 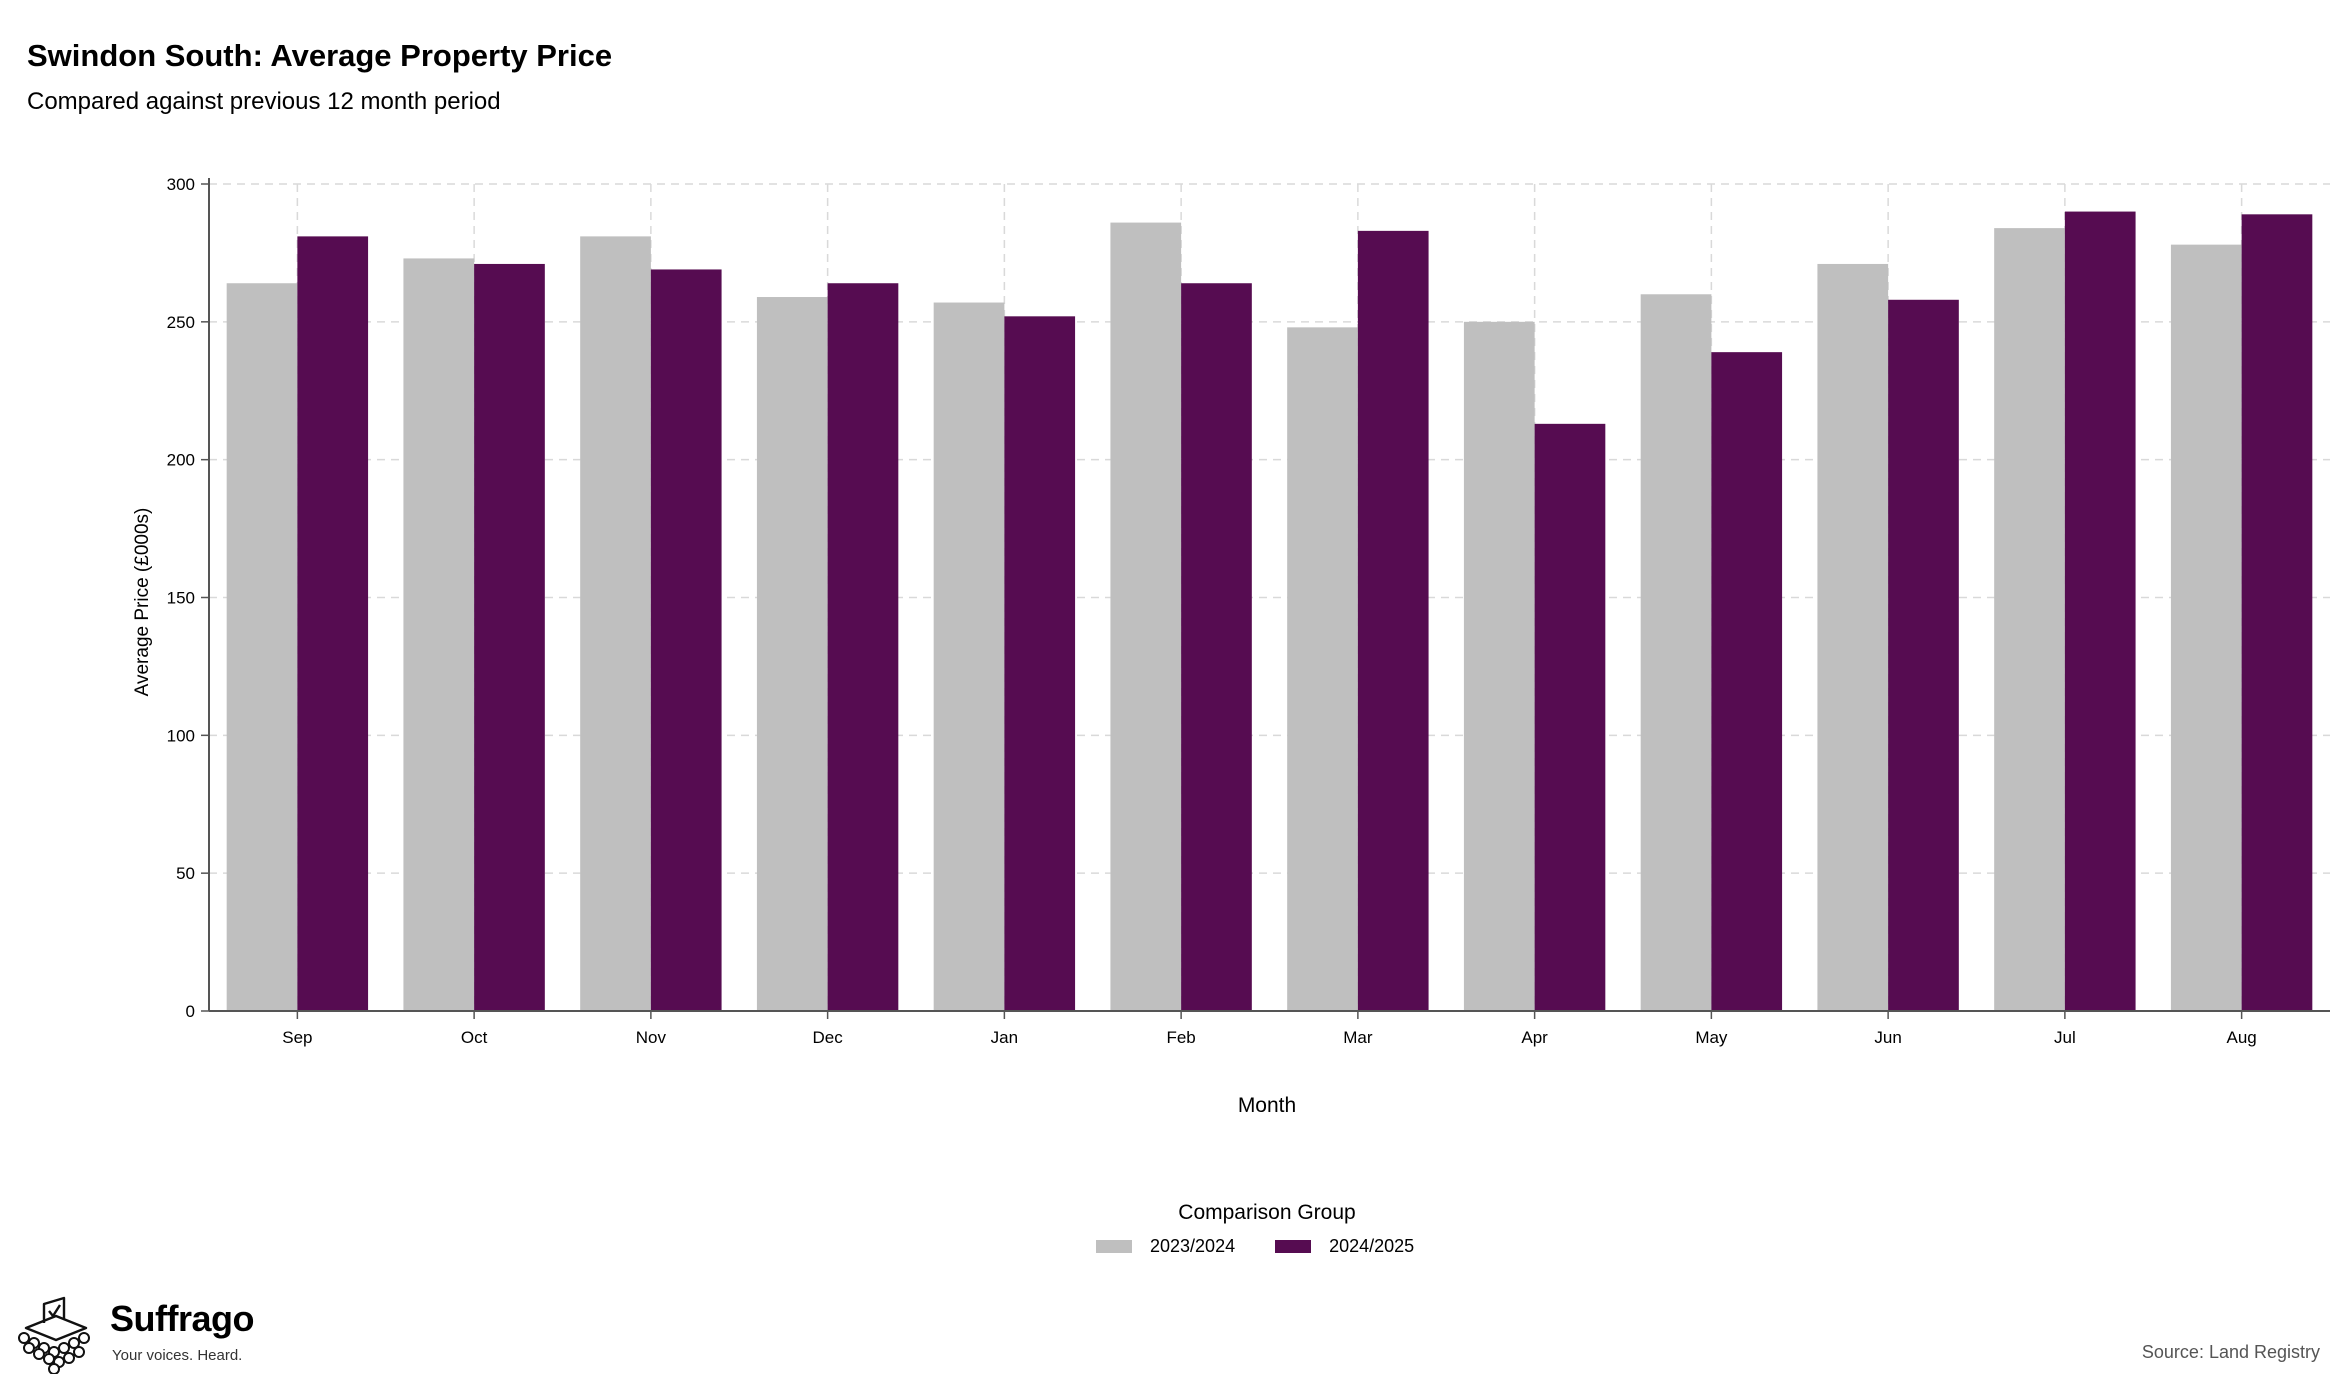 What do you see at coordinates (615, 624) in the screenshot?
I see `bar-nov-2023-2024` at bounding box center [615, 624].